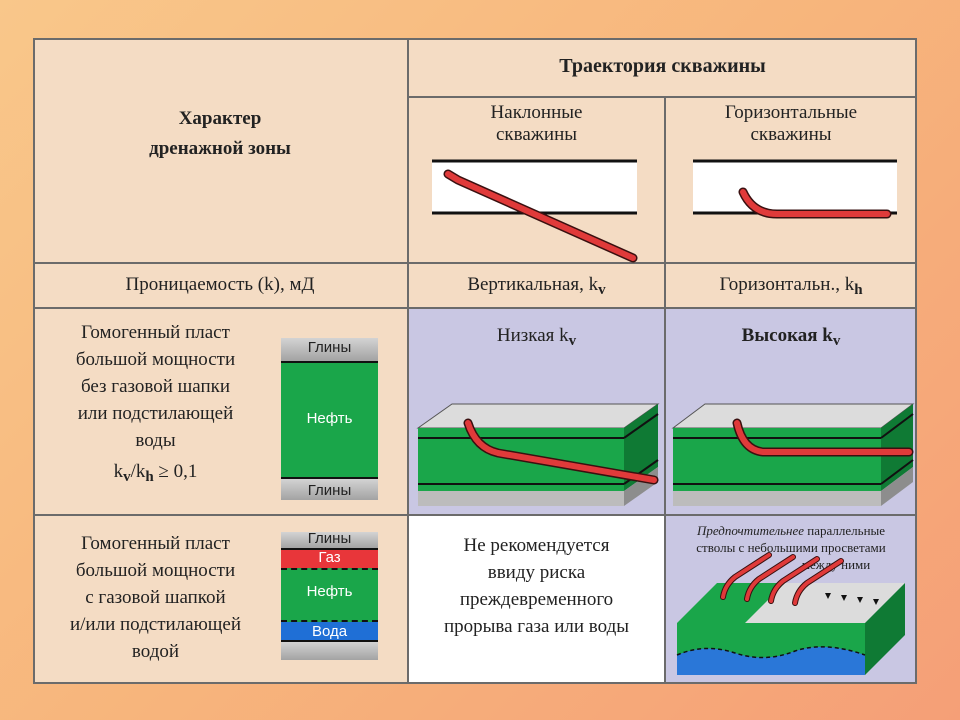 Image resolution: width=960 pixels, height=720 pixels. Describe the element at coordinates (791, 286) in the screenshot. I see `horizontal-permeability: Горизонтальн., kh` at that location.